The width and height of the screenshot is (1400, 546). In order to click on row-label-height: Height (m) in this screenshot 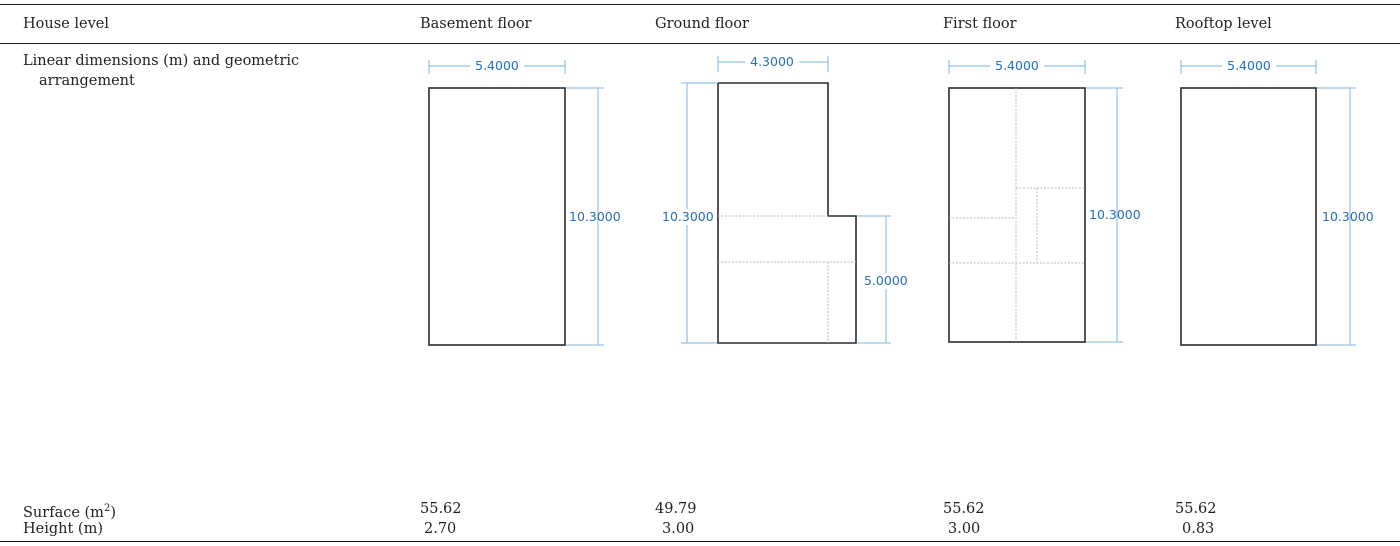, I will do `click(63, 529)`.